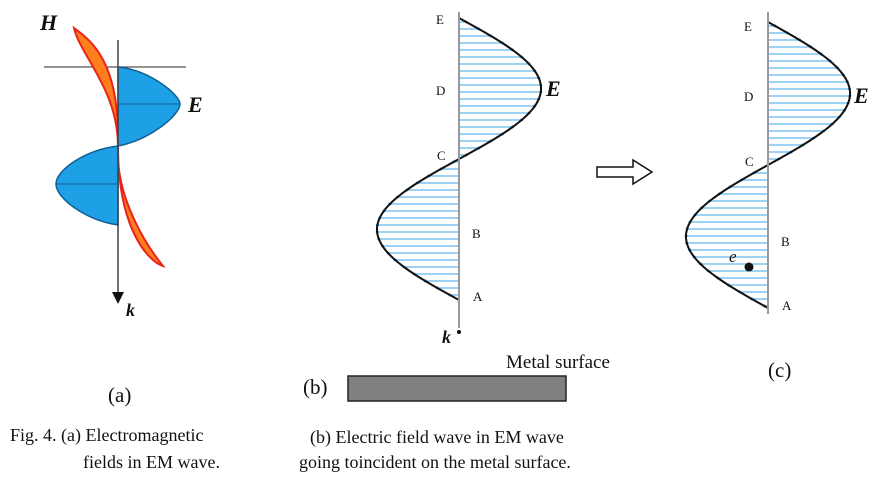 The image size is (870, 477). What do you see at coordinates (749, 267) in the screenshot?
I see `electron-dot` at bounding box center [749, 267].